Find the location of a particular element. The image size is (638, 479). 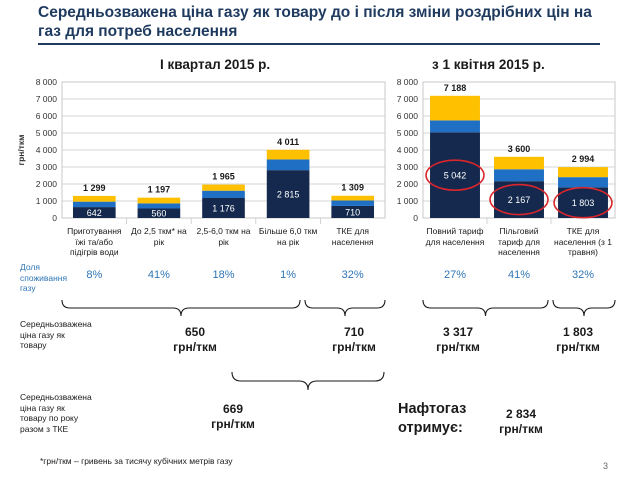

naftogaz-price: 2 834 грн/ткм is located at coordinates (521, 422).